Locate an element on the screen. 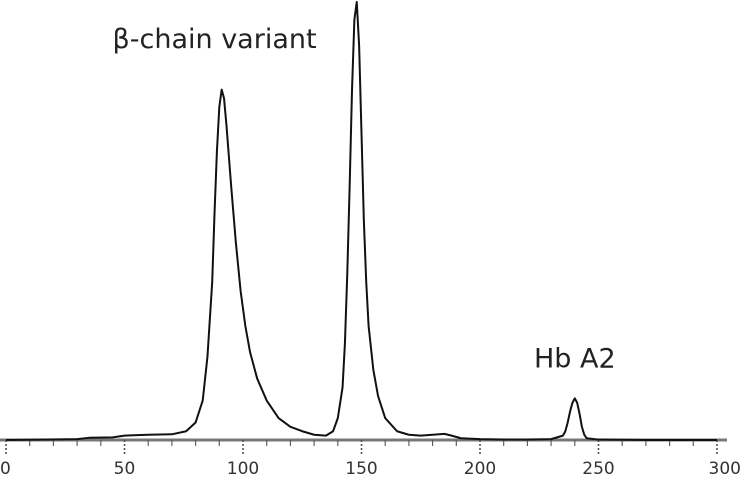 Image resolution: width=742 pixels, height=478 pixels. x-tick-label: 300 is located at coordinates (725, 468).